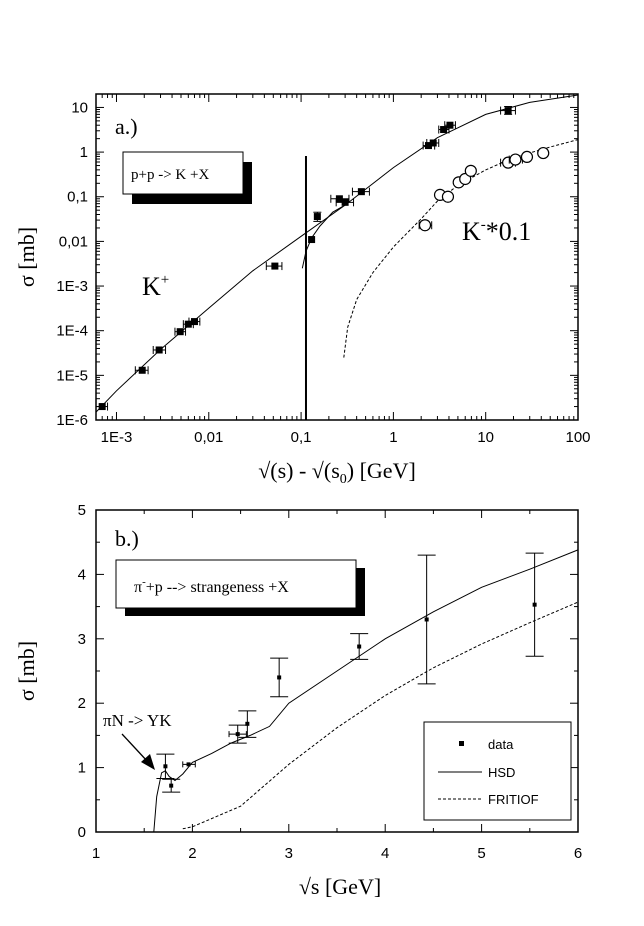 The width and height of the screenshot is (644, 926). What do you see at coordinates (155, 286) in the screenshot?
I see `kplus-label: K+` at bounding box center [155, 286].